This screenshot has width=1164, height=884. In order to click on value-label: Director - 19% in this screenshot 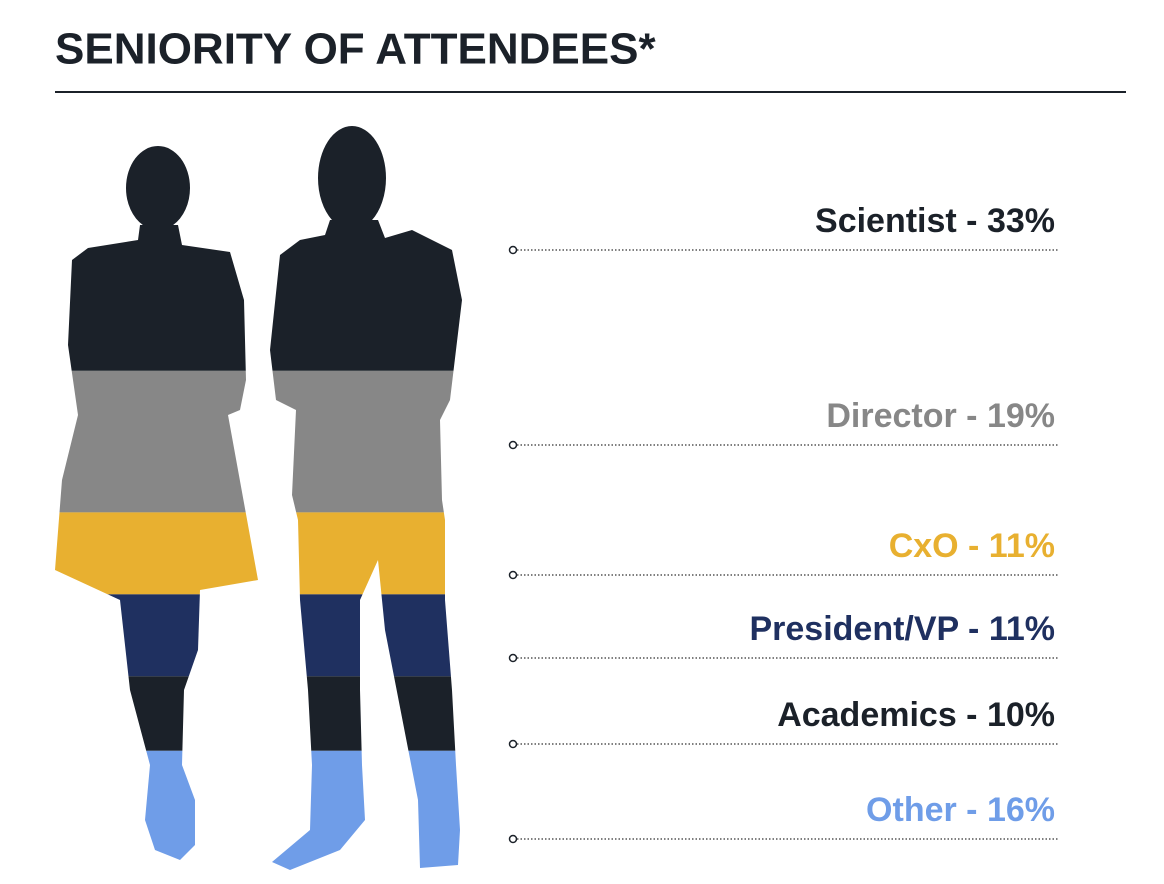, I will do `click(940, 416)`.